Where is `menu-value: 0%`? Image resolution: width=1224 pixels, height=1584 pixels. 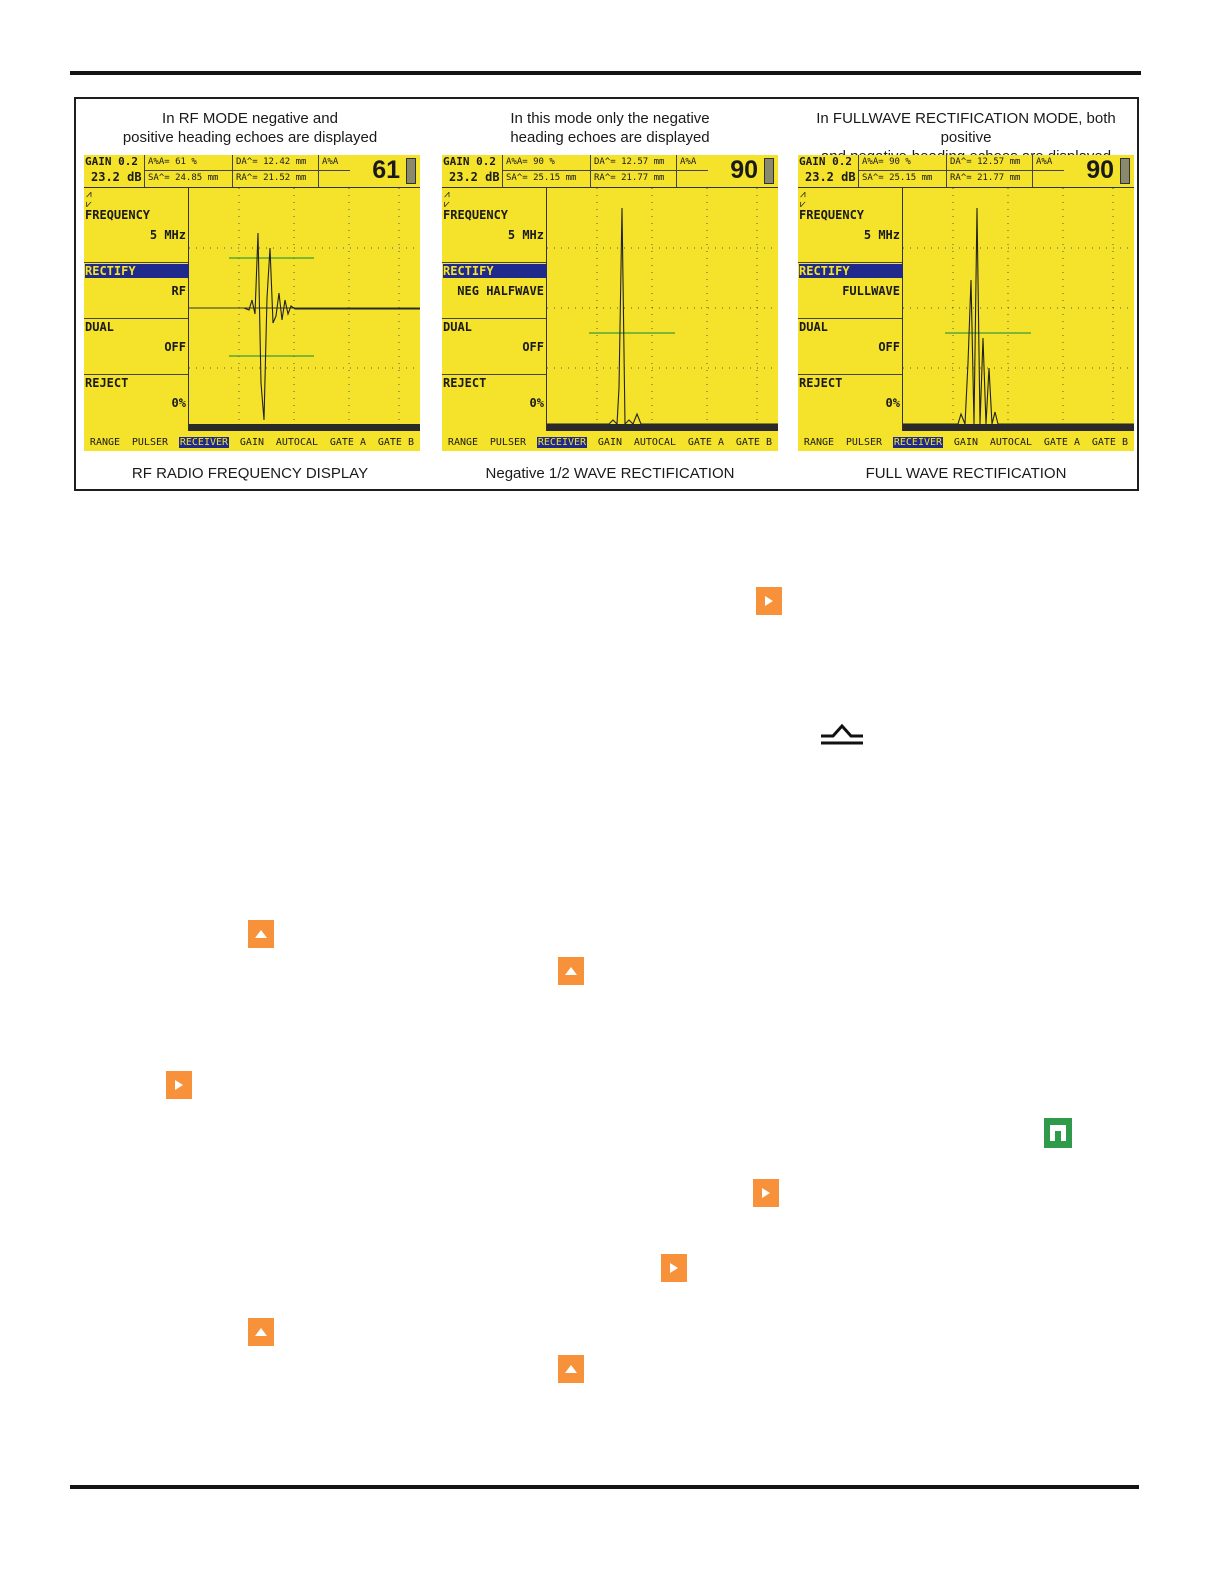 menu-value: 0% is located at coordinates (892, 403).